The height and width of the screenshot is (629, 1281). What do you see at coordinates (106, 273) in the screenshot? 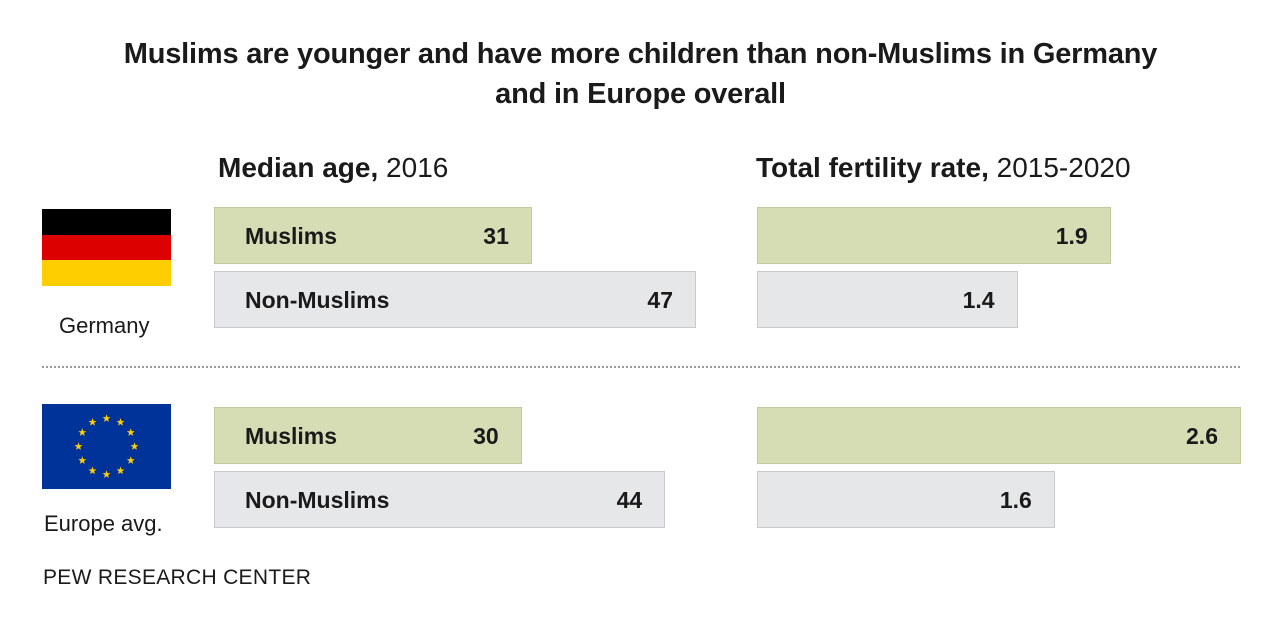
I see `flag-stripe-gold` at bounding box center [106, 273].